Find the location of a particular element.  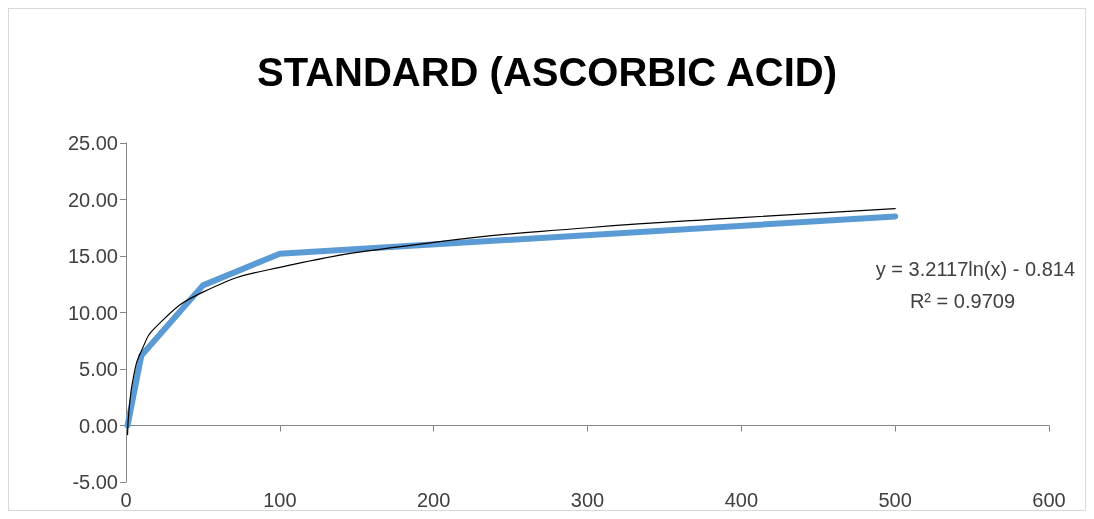

y-tick-label: 0.00 is located at coordinates (98, 425).